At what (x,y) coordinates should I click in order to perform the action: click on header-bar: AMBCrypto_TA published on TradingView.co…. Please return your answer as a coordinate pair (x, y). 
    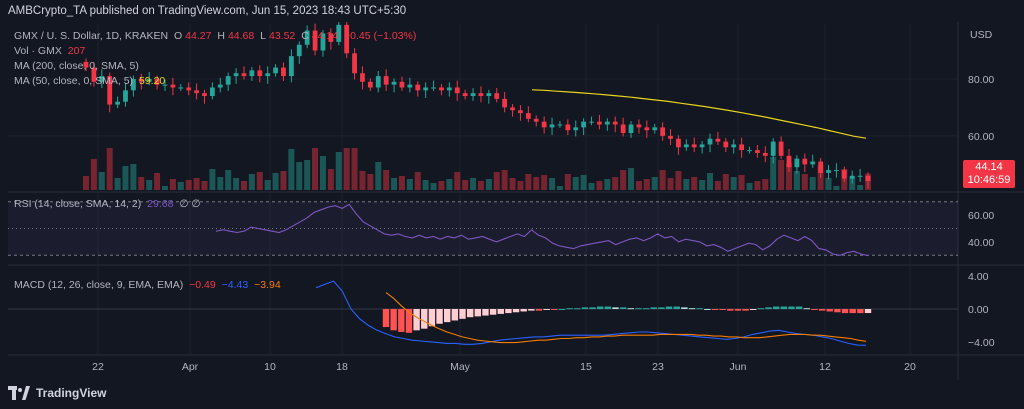
    Looking at the image, I should click on (512, 12).